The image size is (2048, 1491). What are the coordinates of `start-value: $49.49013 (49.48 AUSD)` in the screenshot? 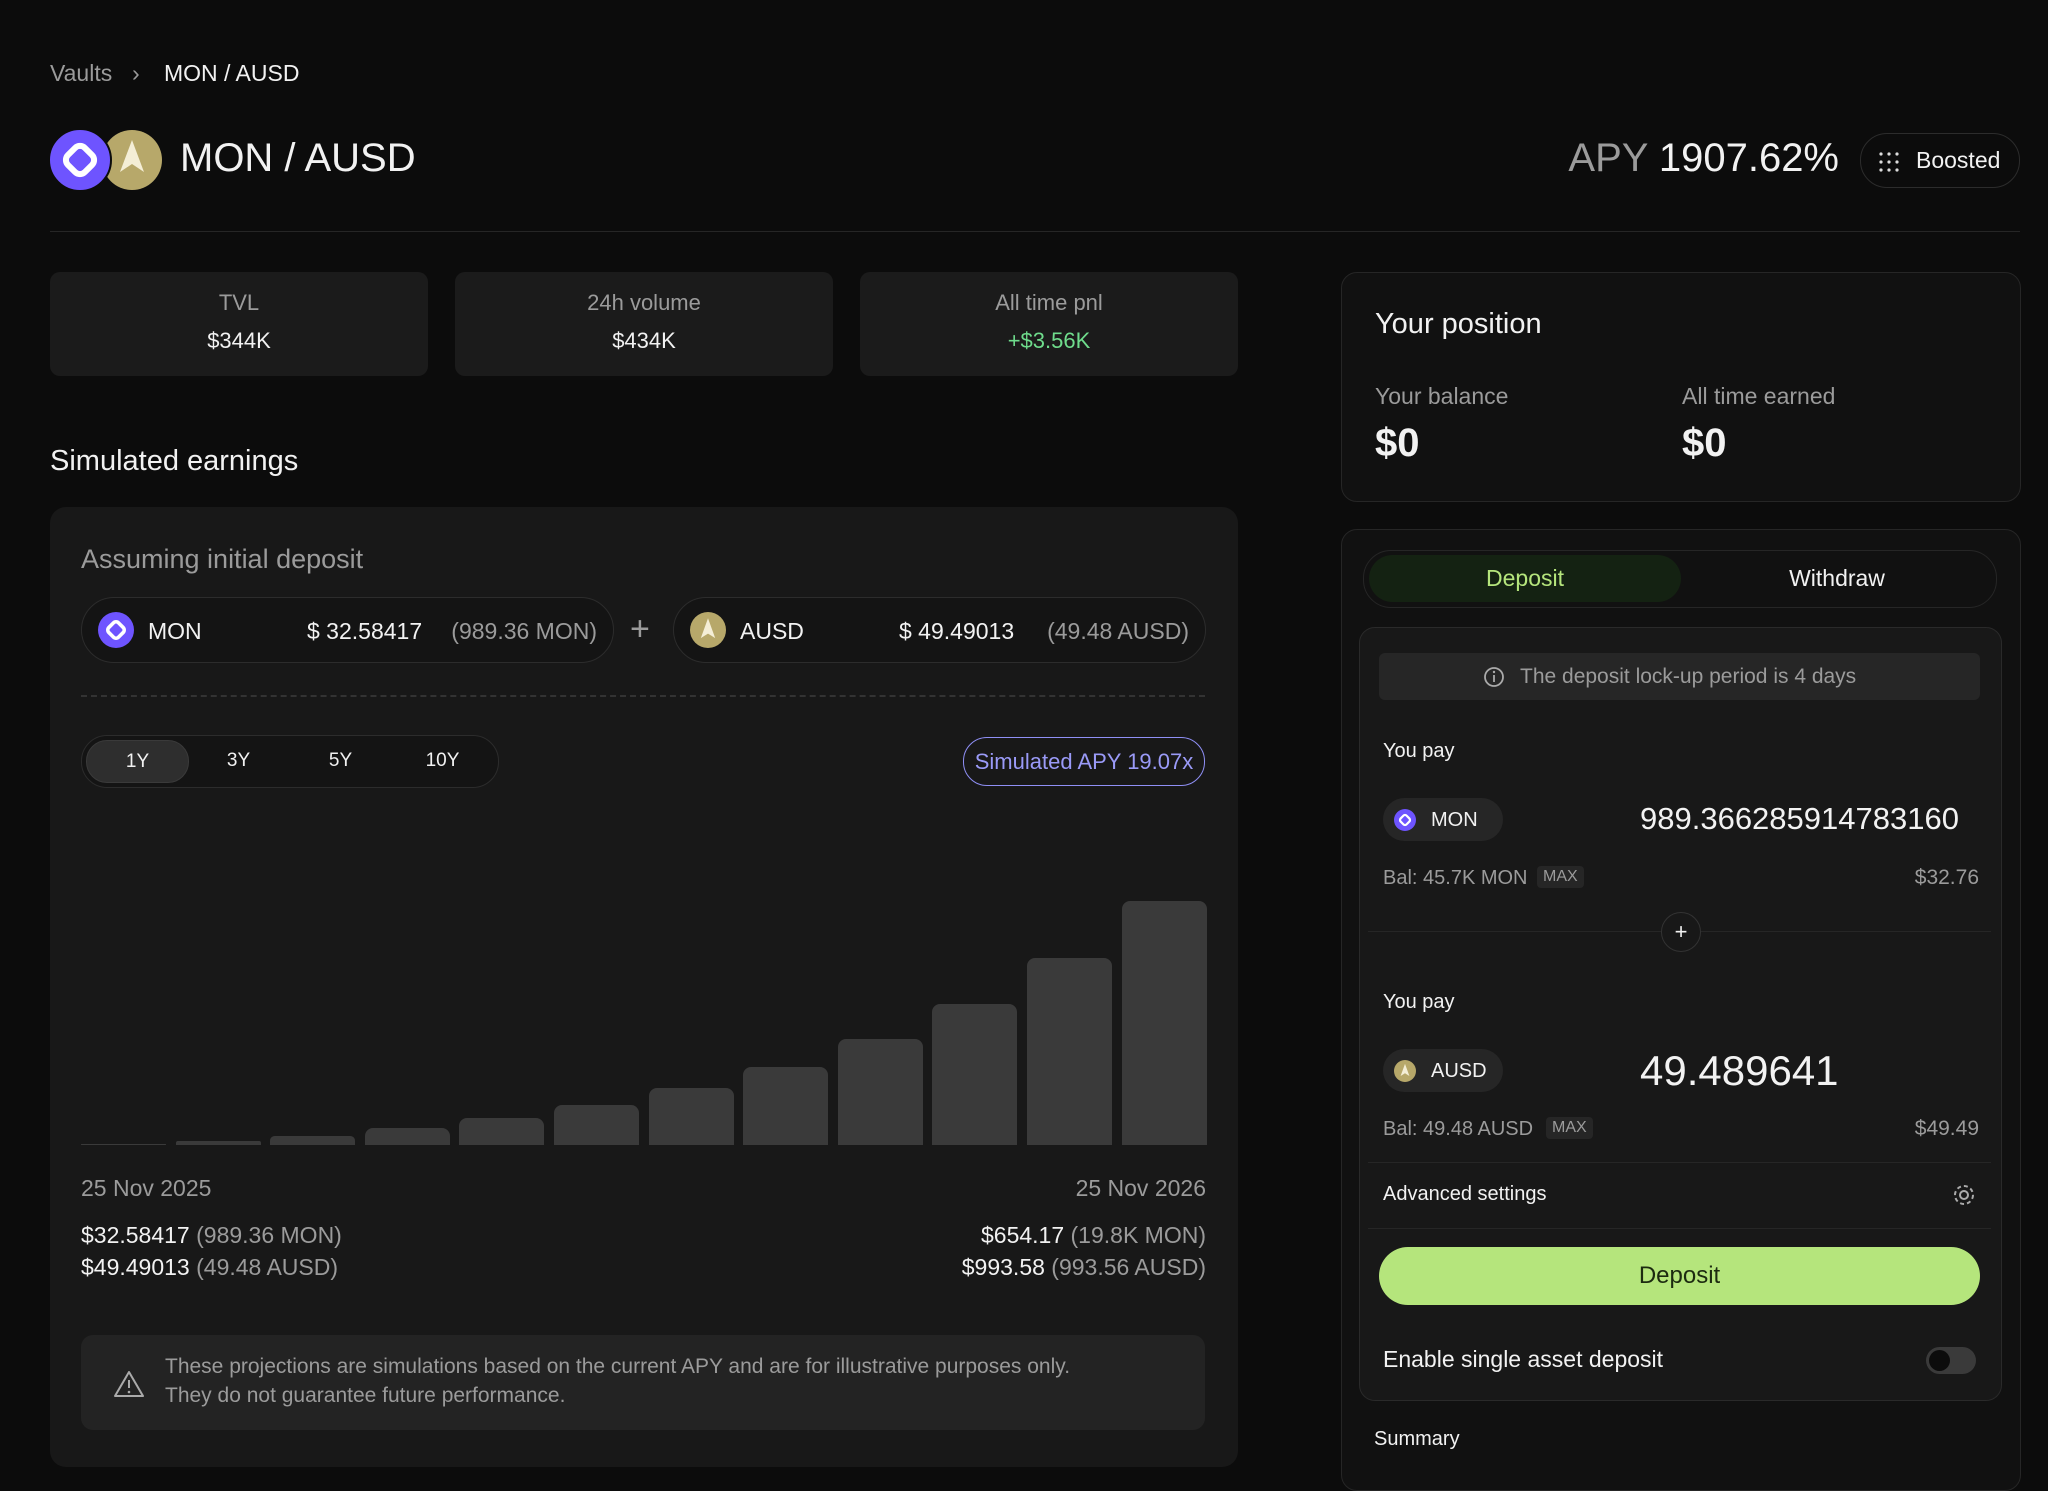 It's located at (209, 1267).